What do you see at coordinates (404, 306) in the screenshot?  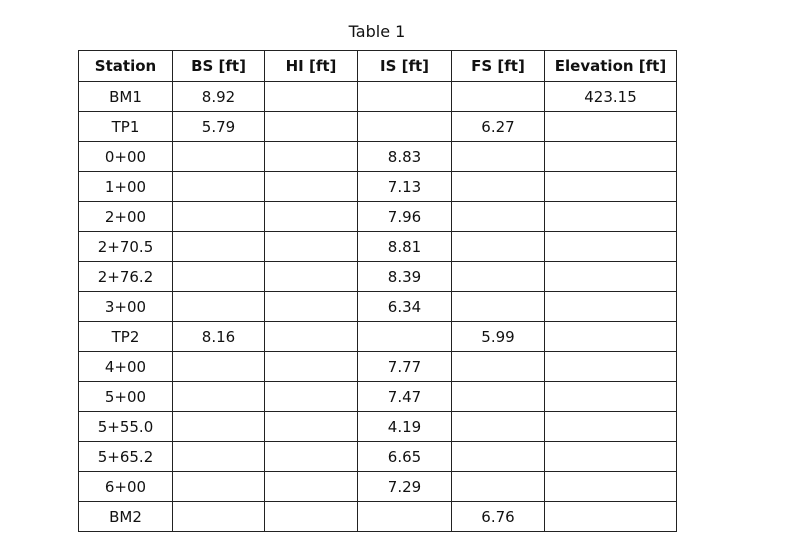 I see `table-cell: 6.34` at bounding box center [404, 306].